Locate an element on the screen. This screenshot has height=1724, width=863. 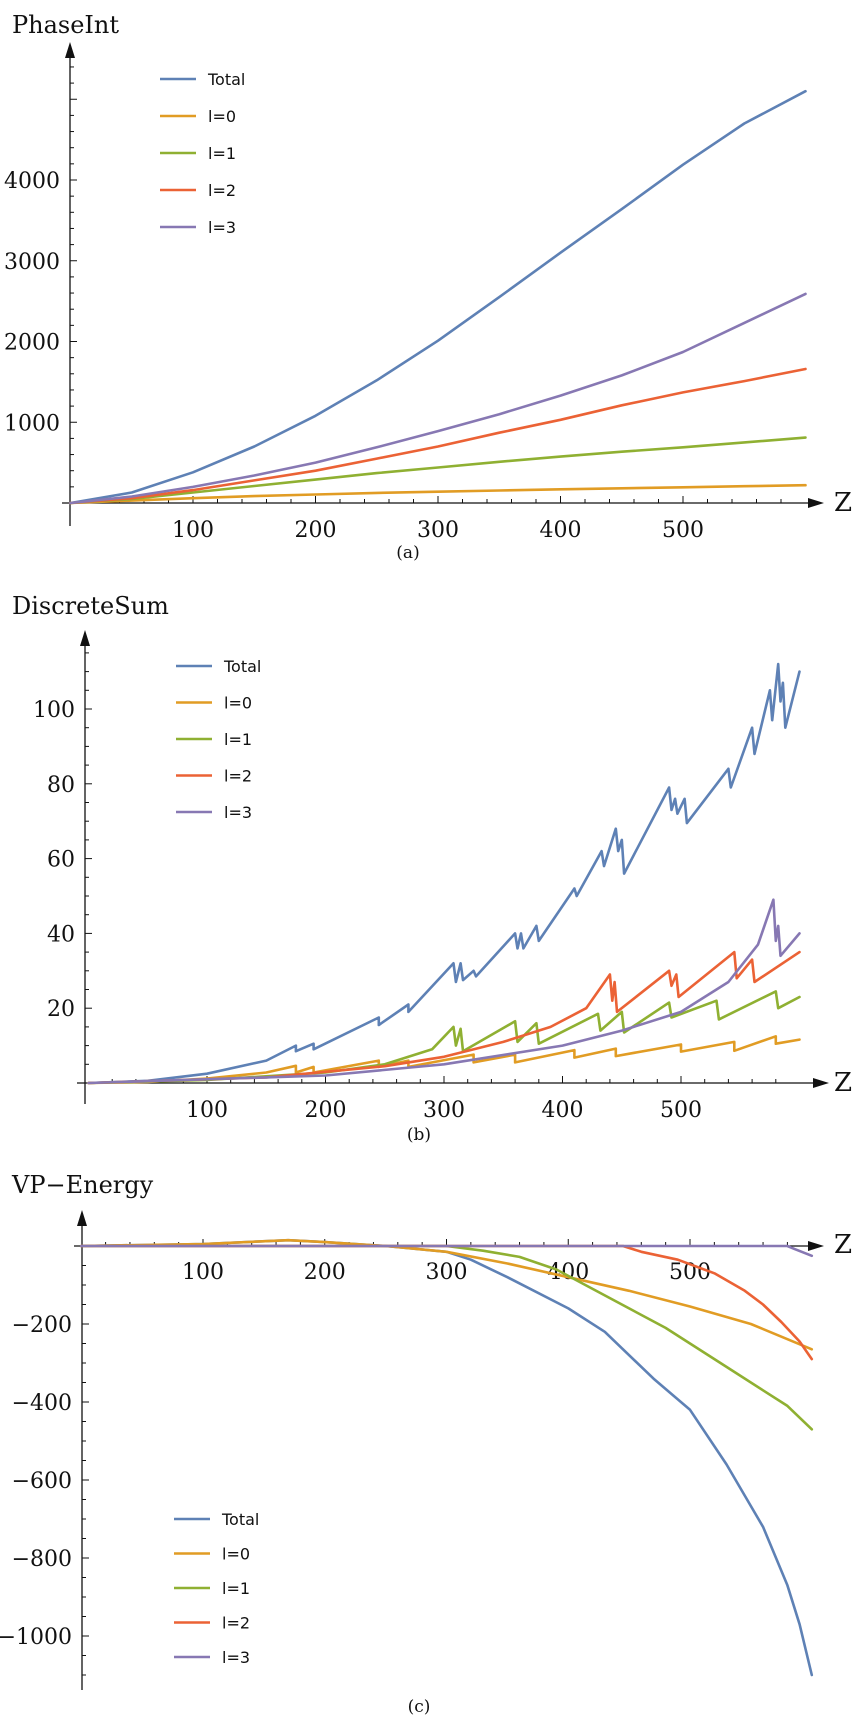
panel-c-title: VP−Energy is located at coordinates (82, 1185).